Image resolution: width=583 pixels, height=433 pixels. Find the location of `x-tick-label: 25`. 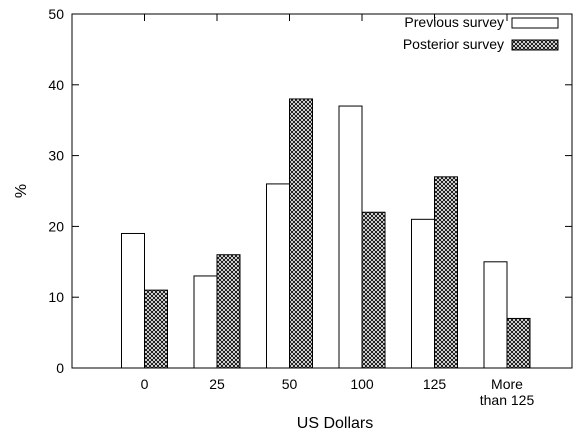

x-tick-label: 25 is located at coordinates (217, 384).